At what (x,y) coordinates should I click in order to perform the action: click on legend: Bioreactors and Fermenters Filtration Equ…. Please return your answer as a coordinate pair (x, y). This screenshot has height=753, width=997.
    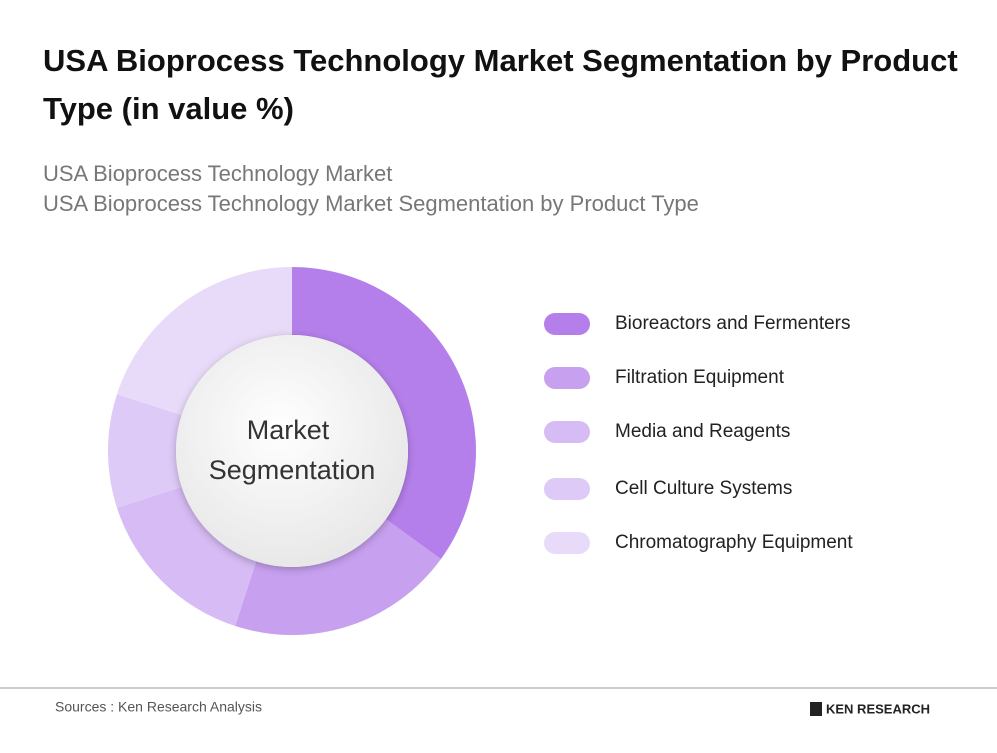
    Looking at the image, I should click on (698, 433).